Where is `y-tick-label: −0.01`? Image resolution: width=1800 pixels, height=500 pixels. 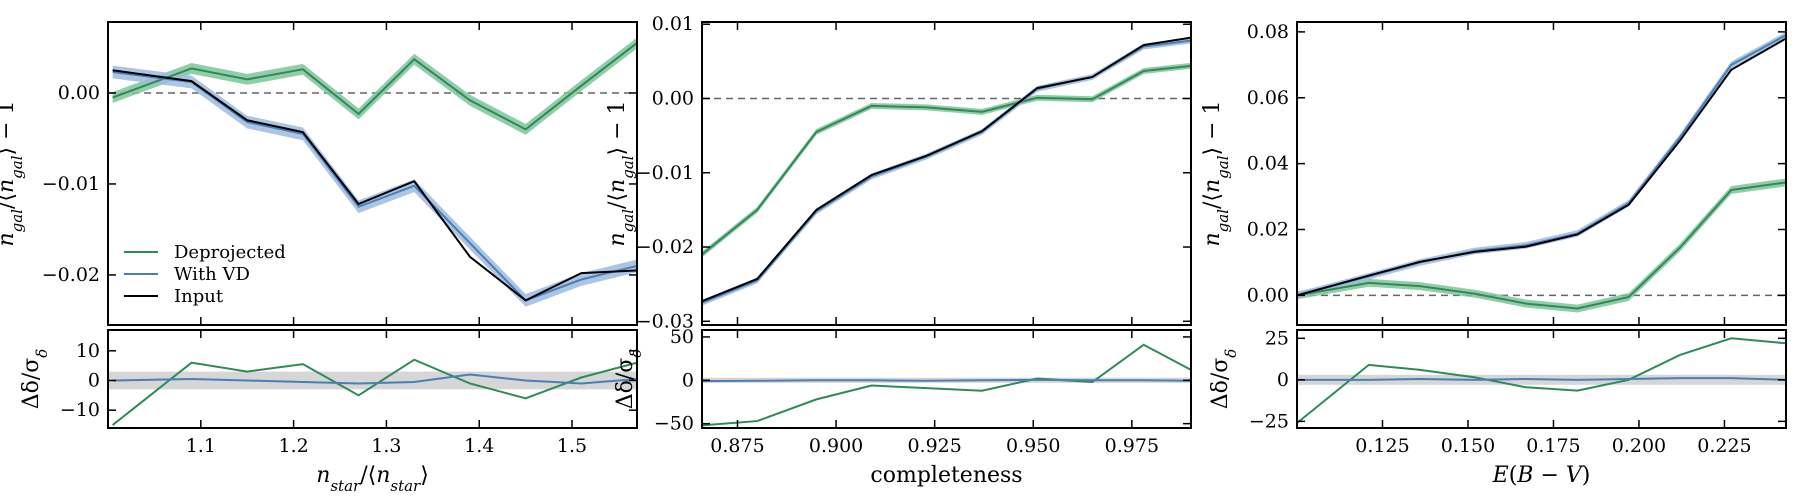 y-tick-label: −0.01 is located at coordinates (71, 184).